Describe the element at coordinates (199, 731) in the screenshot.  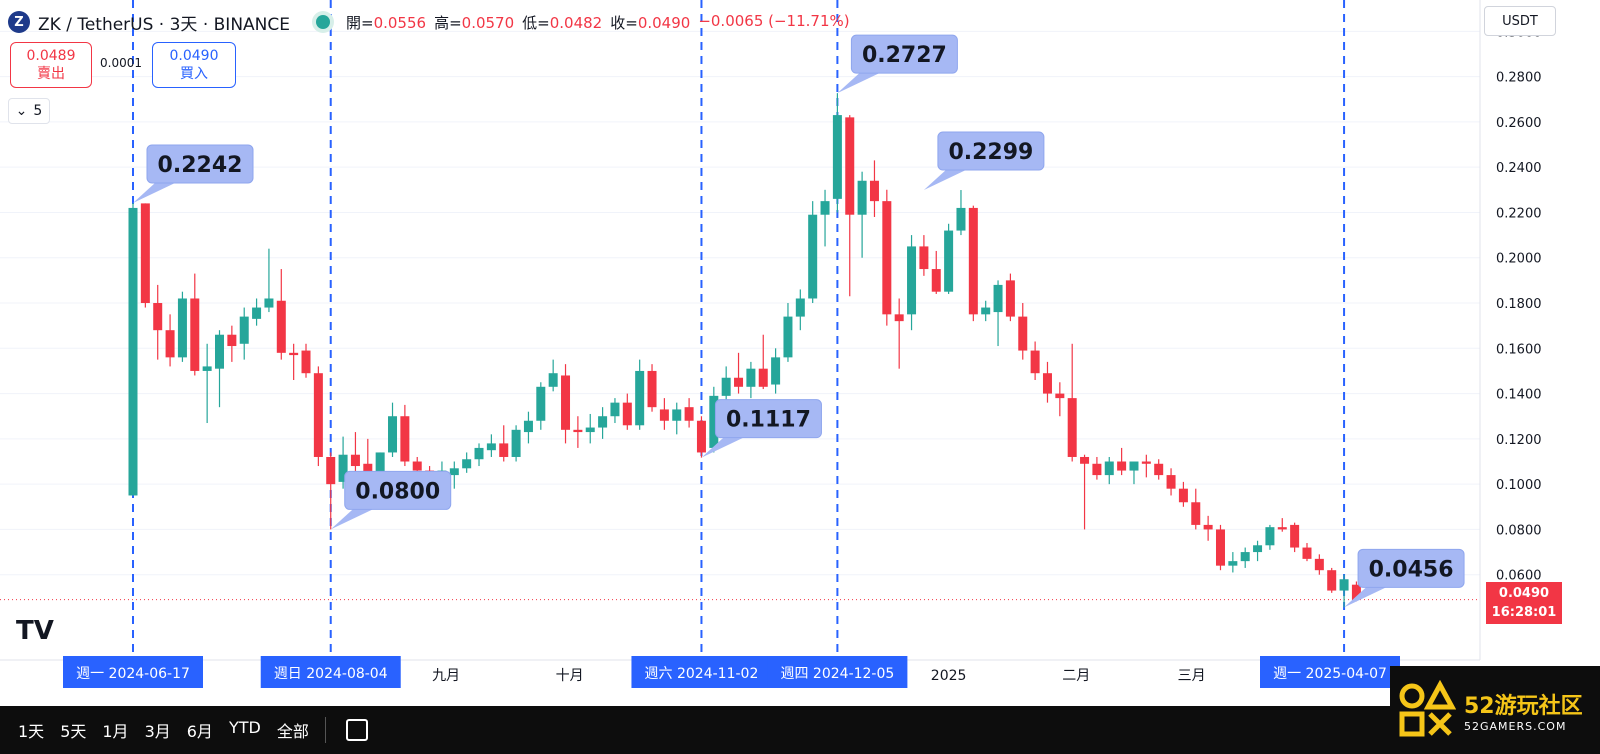
I see `range-button: 6月` at that location.